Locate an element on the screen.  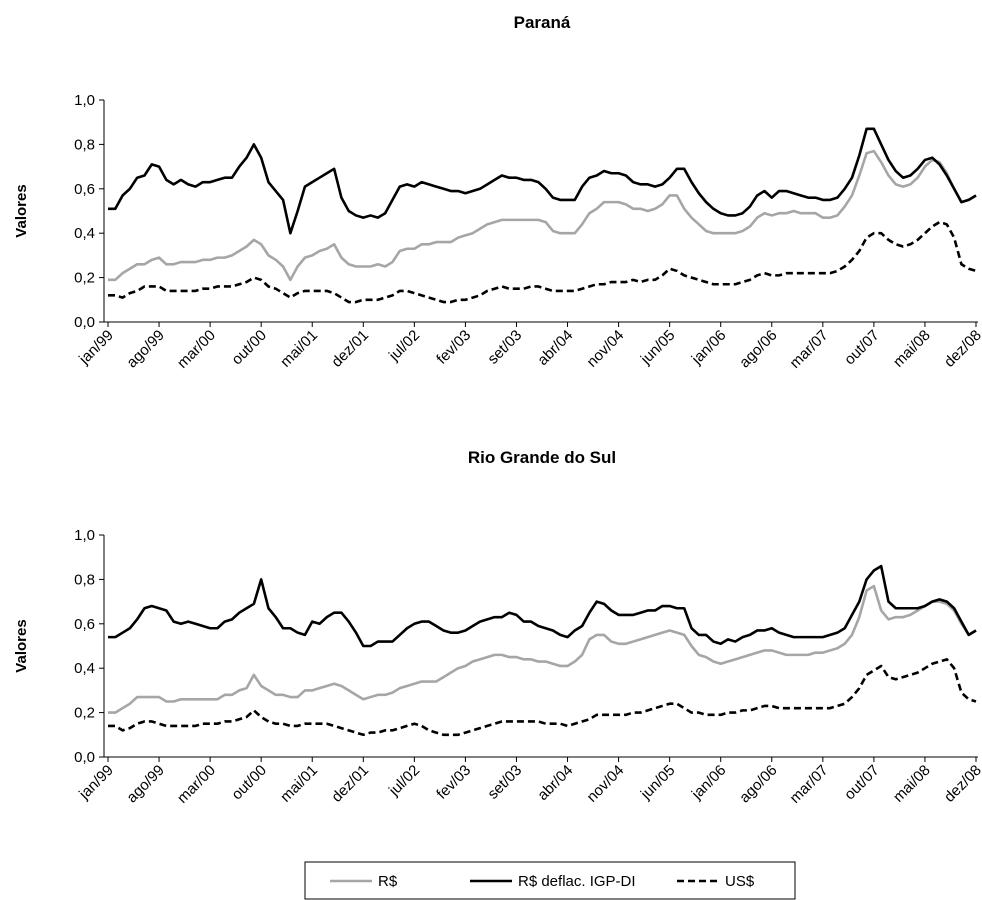
legend-label: R$ deflac. IGP-DI is located at coordinates (577, 881).